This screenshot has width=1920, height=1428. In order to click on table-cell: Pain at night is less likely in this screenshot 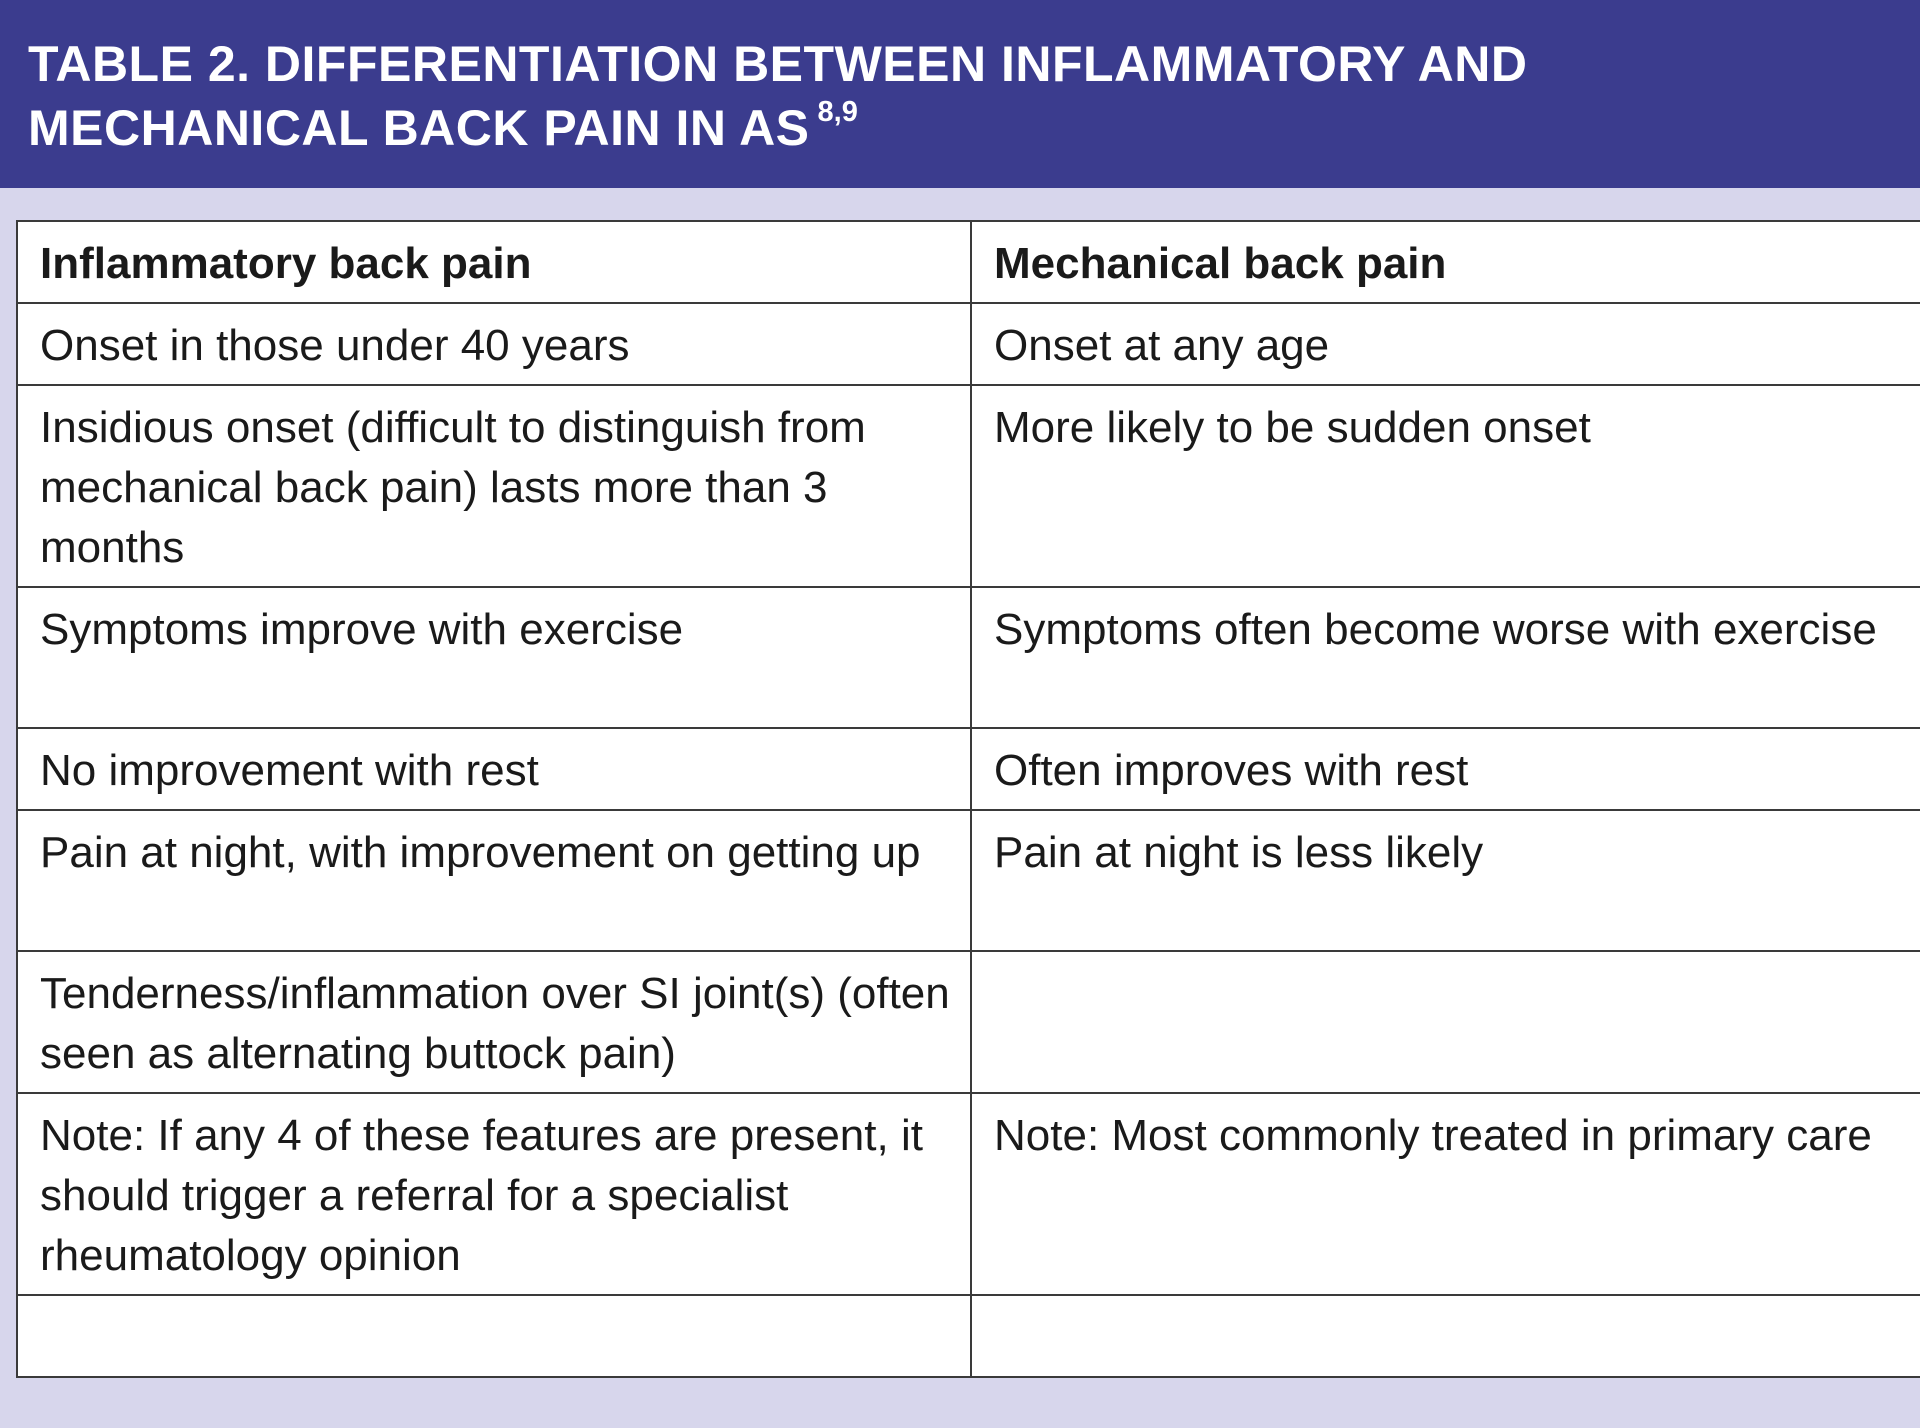, I will do `click(1445, 880)`.